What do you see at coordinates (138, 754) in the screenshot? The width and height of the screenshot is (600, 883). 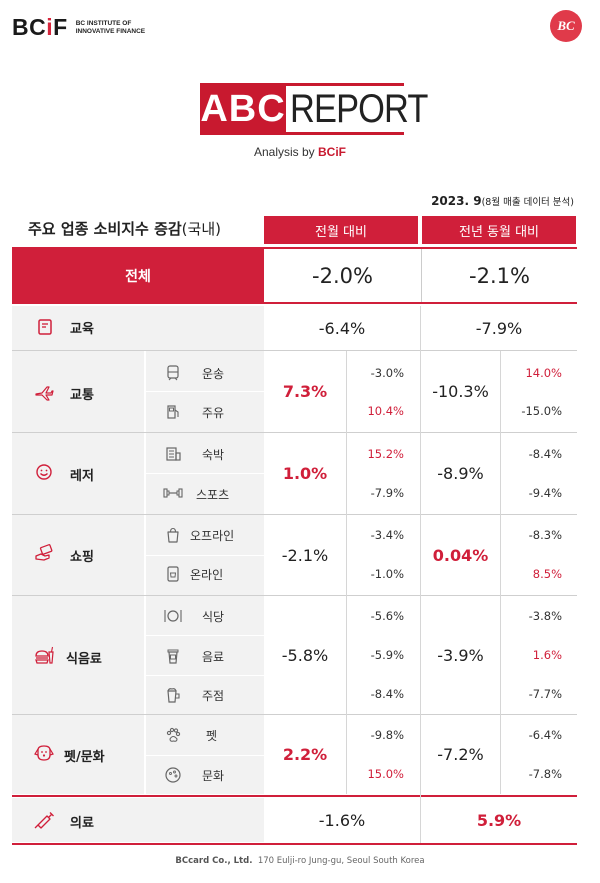 I see `pet-bg` at bounding box center [138, 754].